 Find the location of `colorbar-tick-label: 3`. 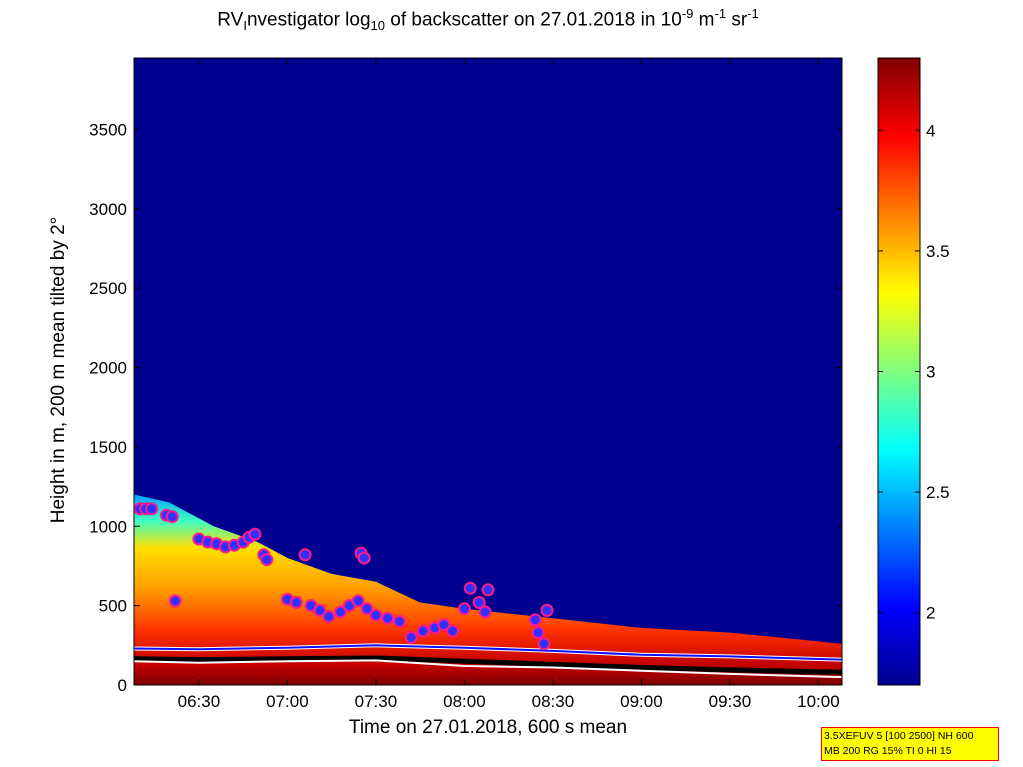

colorbar-tick-label: 3 is located at coordinates (930, 372).